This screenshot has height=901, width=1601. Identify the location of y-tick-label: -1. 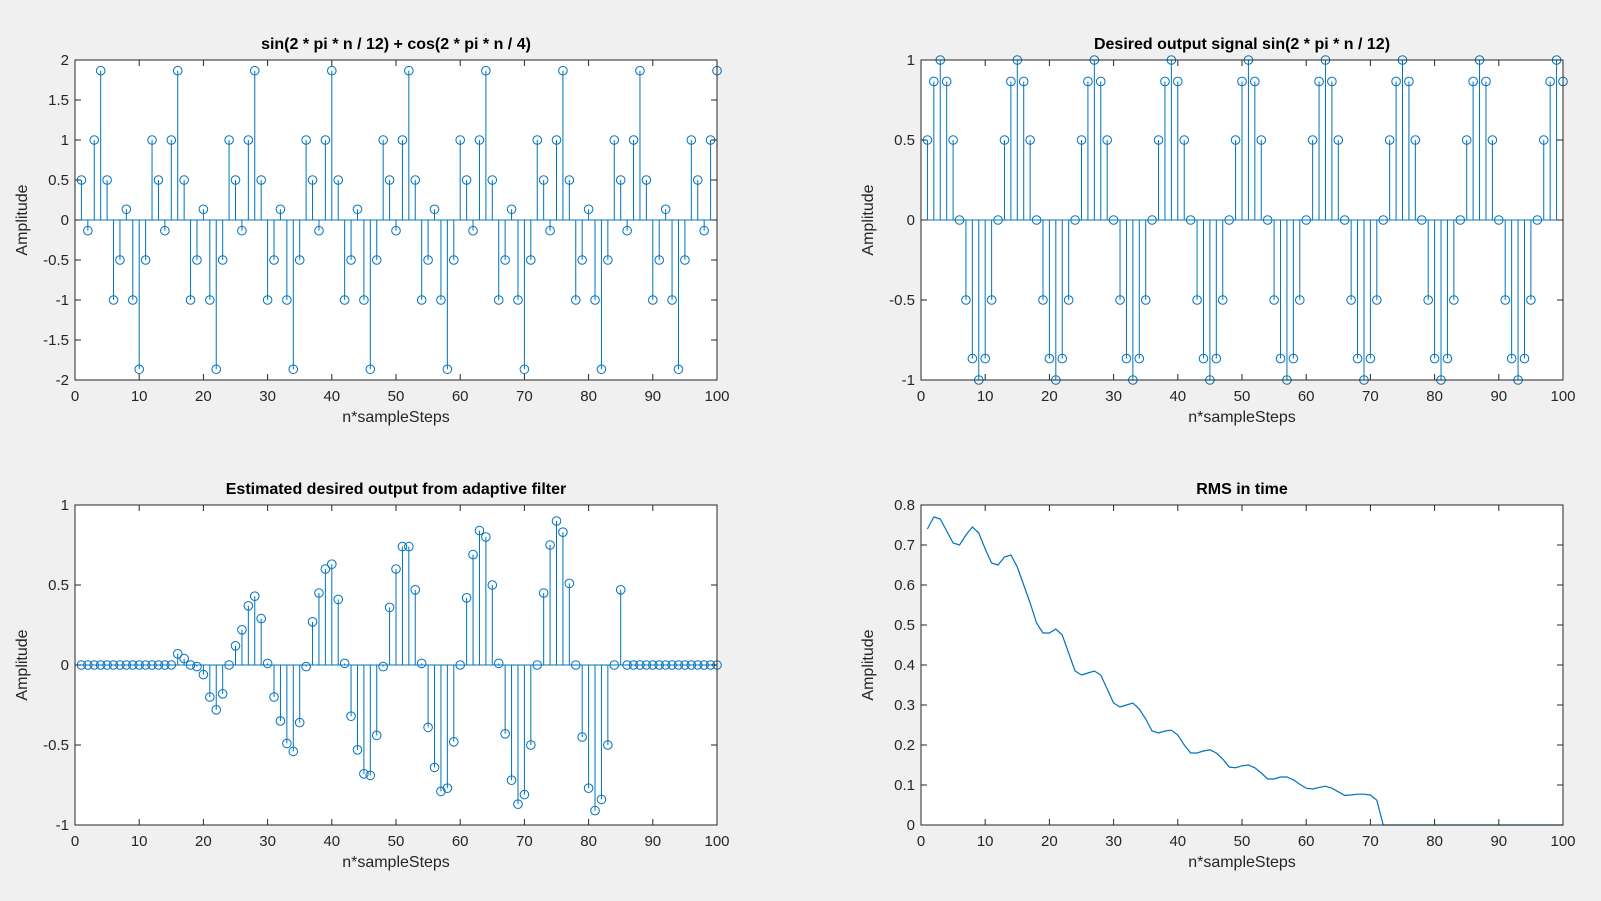
(62, 825).